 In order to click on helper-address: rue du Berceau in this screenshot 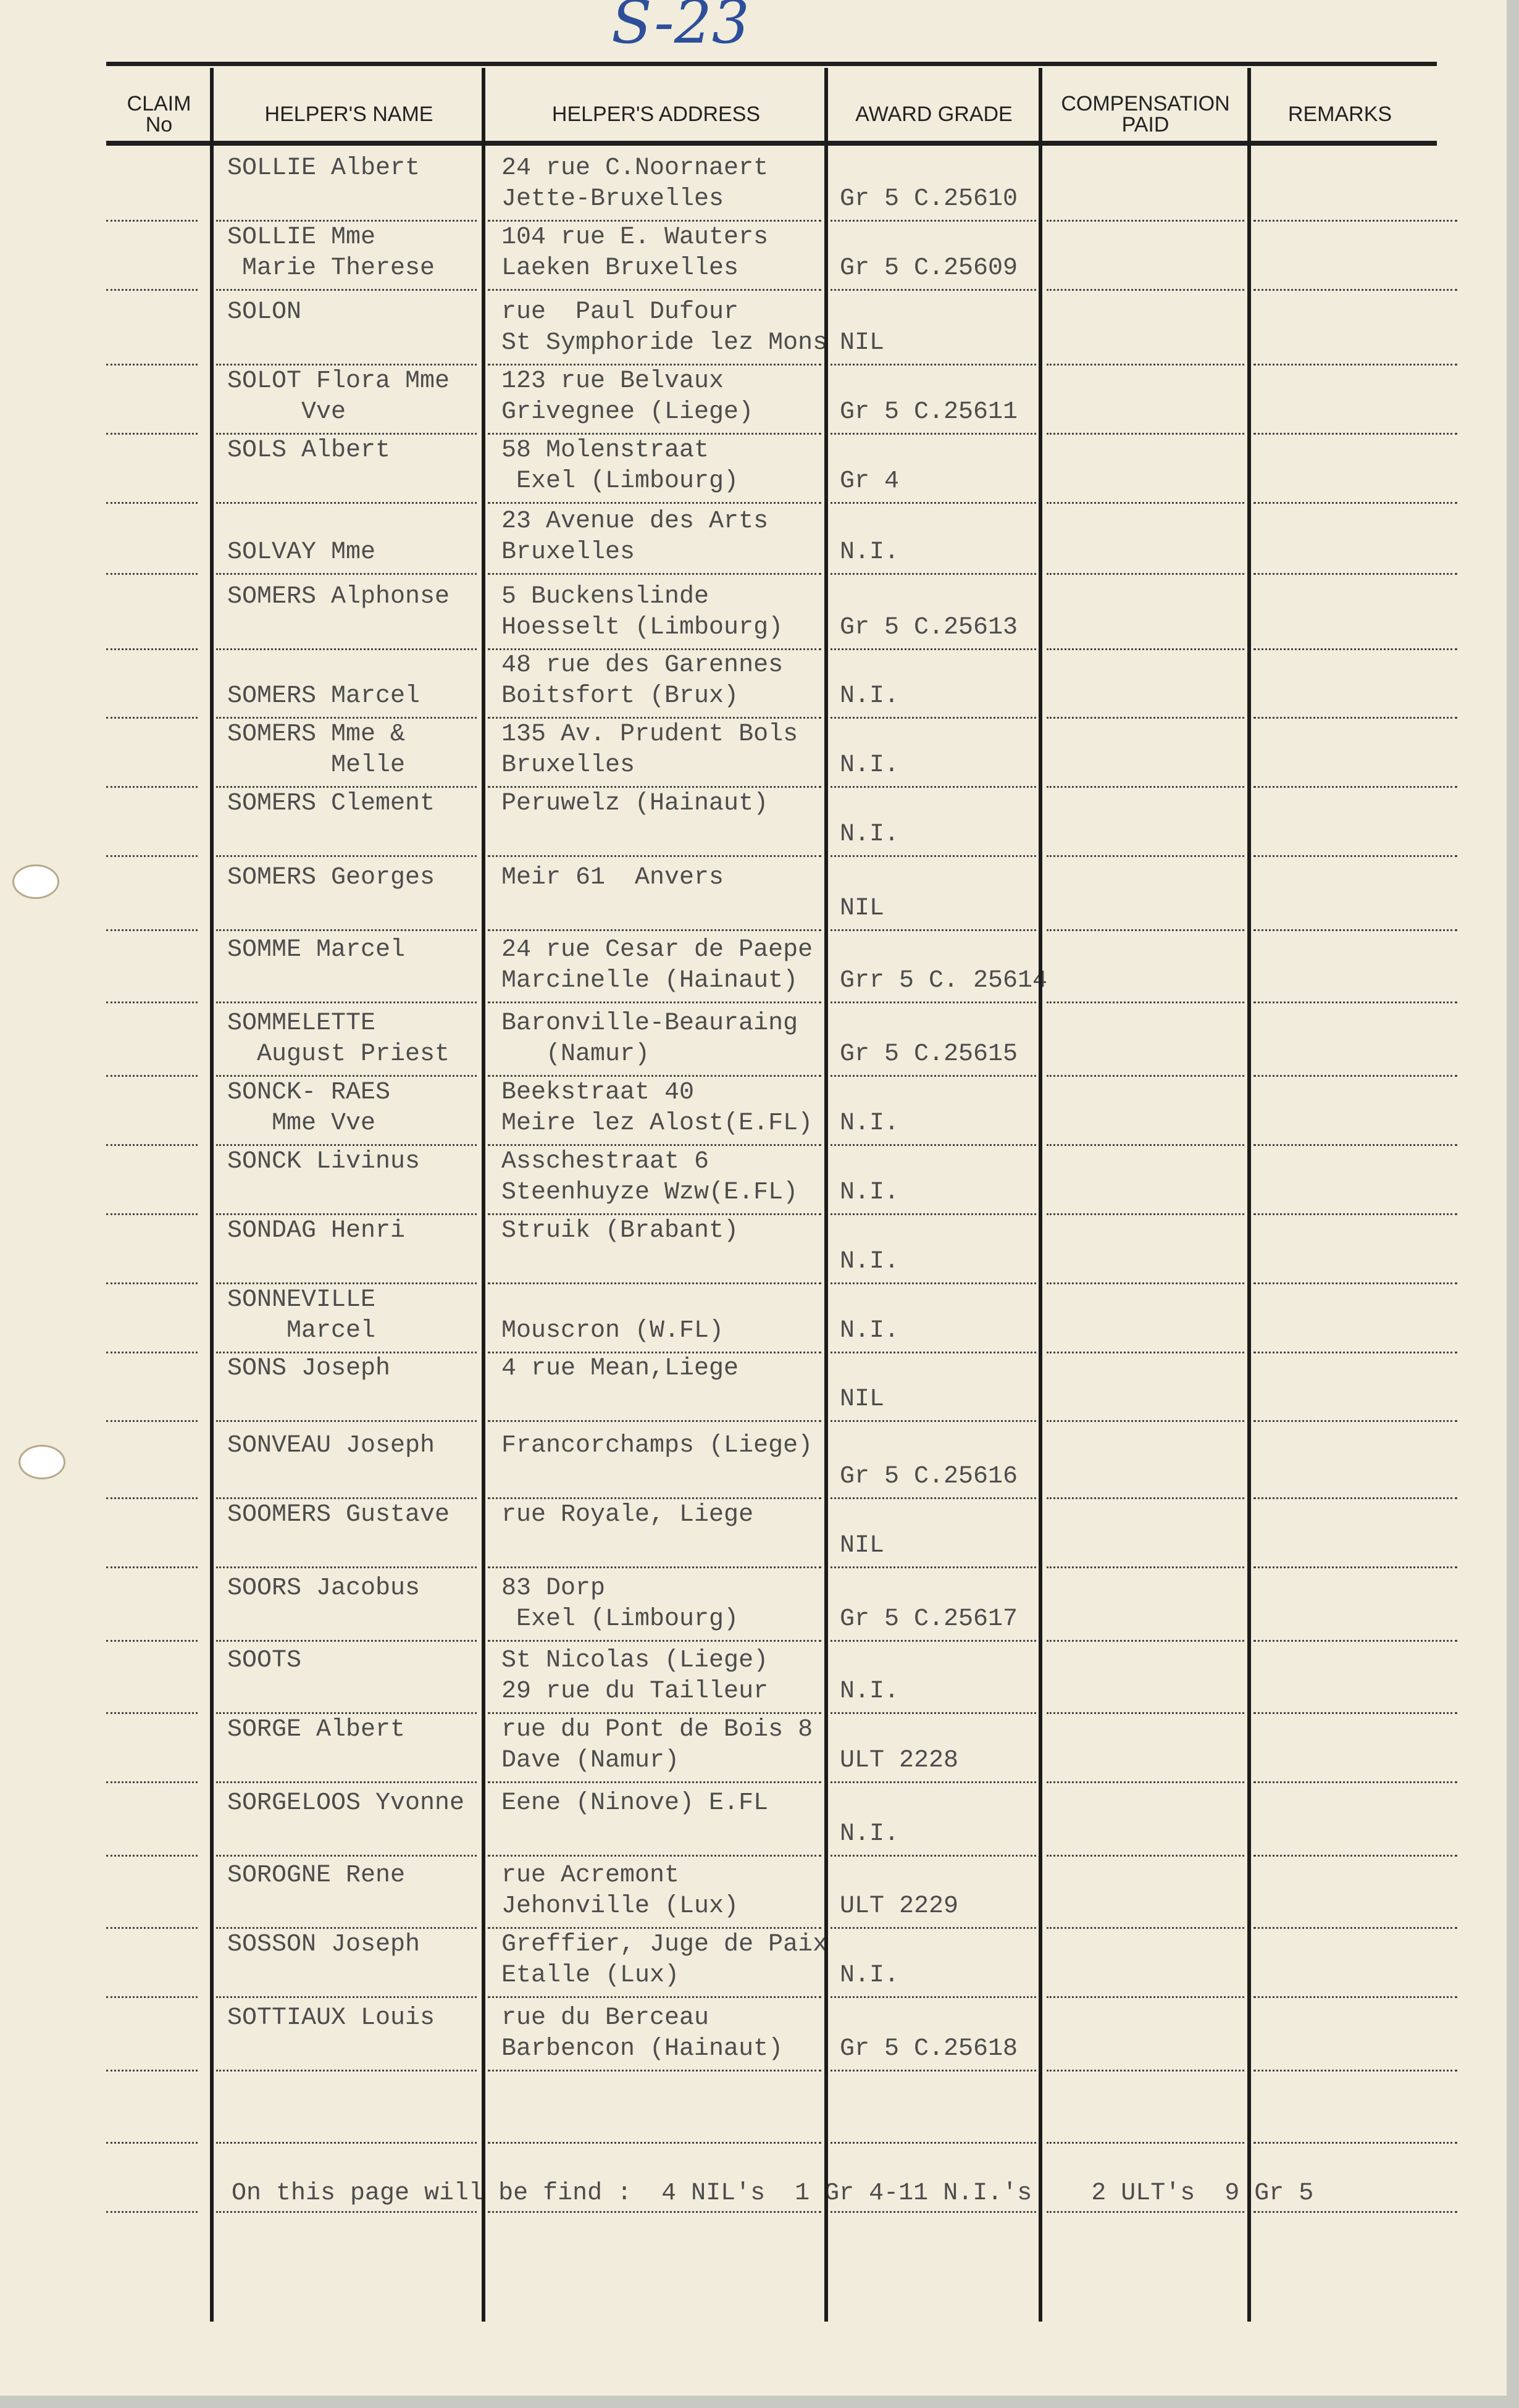, I will do `click(605, 2018)`.